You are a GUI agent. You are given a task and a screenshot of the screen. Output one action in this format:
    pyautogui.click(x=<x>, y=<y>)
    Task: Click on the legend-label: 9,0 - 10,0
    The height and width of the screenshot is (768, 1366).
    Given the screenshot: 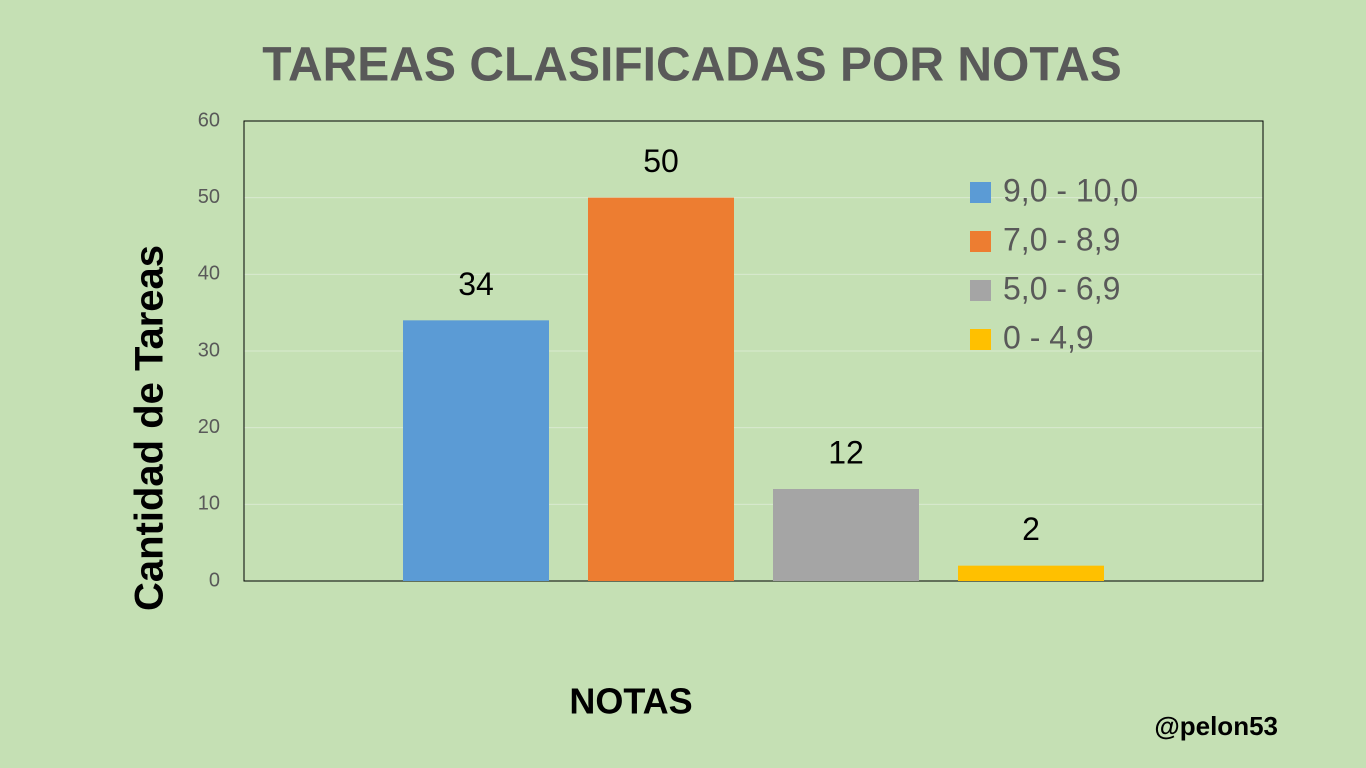 What is the action you would take?
    pyautogui.click(x=1070, y=190)
    